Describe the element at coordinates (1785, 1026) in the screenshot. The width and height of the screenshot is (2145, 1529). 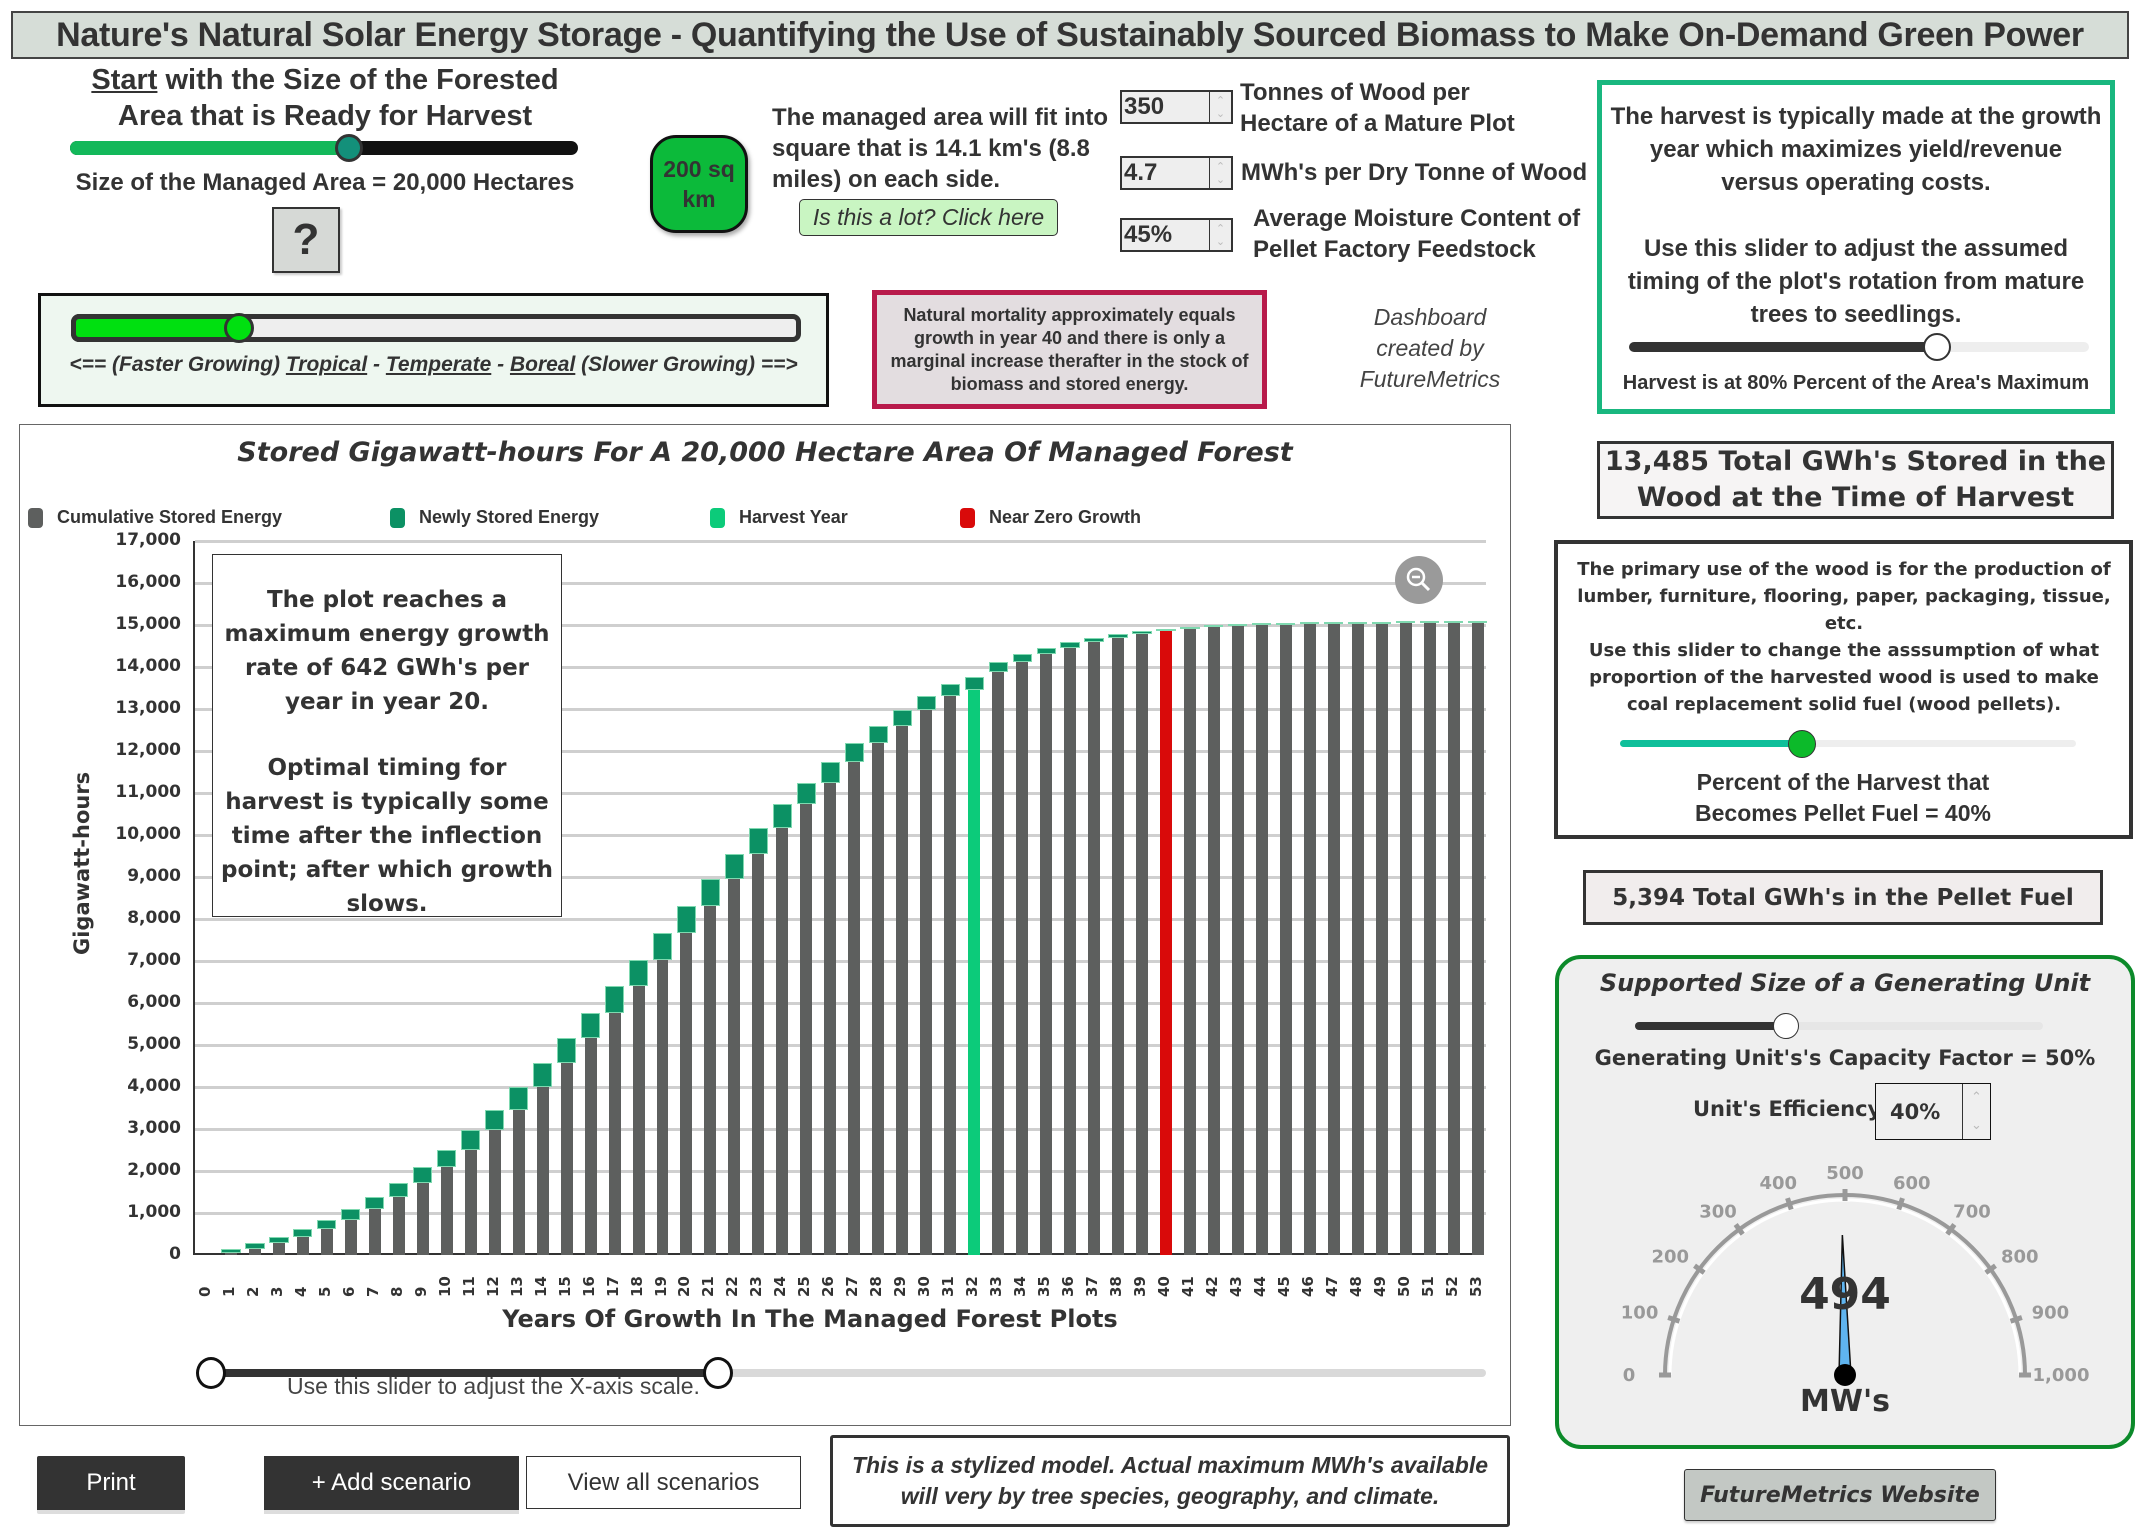
I see `capacity-slider-thumb` at that location.